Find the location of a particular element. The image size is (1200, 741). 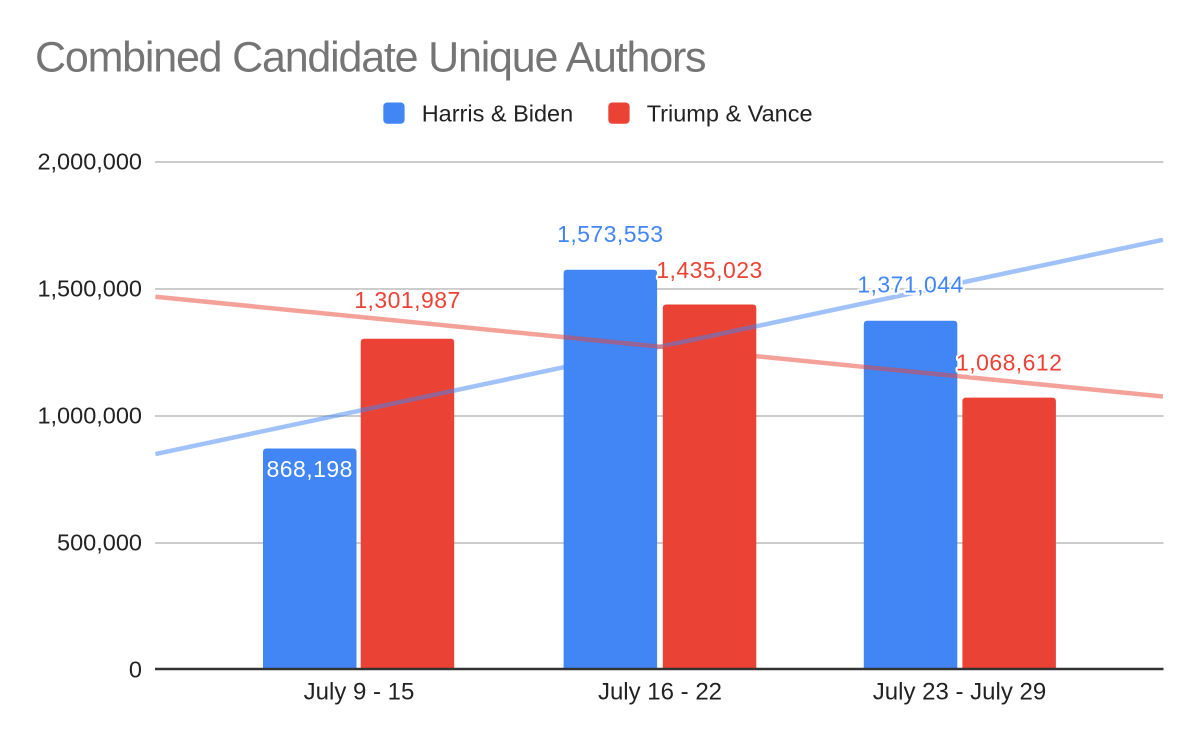

svg-text: 2,000,000 is located at coordinates (89, 162).